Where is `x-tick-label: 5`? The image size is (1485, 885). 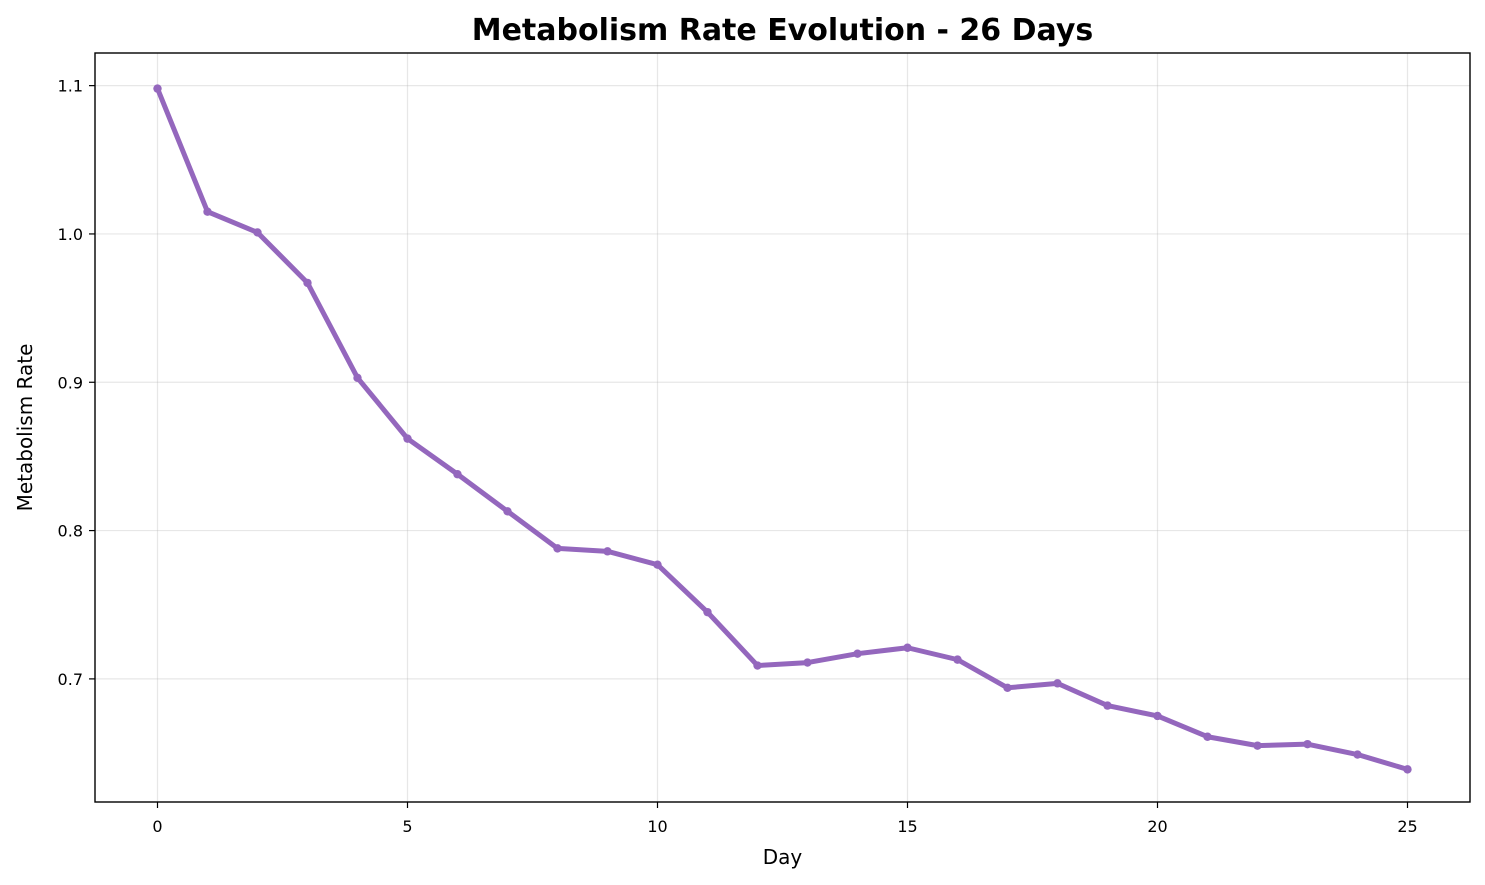 x-tick-label: 5 is located at coordinates (407, 826).